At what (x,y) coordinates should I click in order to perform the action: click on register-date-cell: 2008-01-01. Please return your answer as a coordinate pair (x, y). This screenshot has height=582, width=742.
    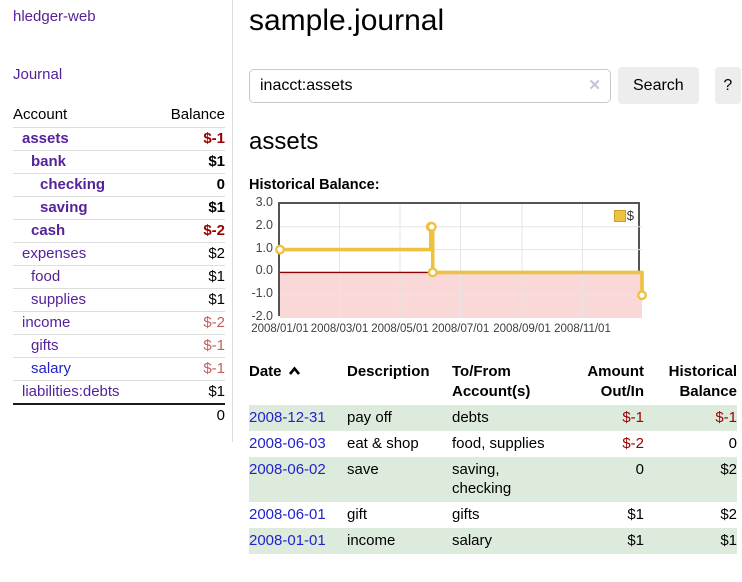
    Looking at the image, I should click on (298, 541).